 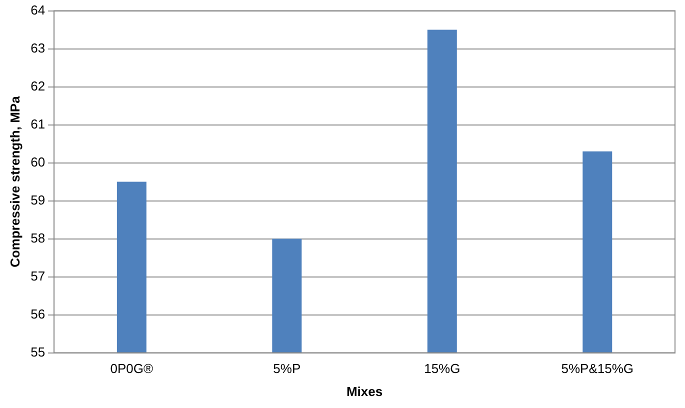 What do you see at coordinates (38, 86) in the screenshot?
I see `y-tick-label: 62` at bounding box center [38, 86].